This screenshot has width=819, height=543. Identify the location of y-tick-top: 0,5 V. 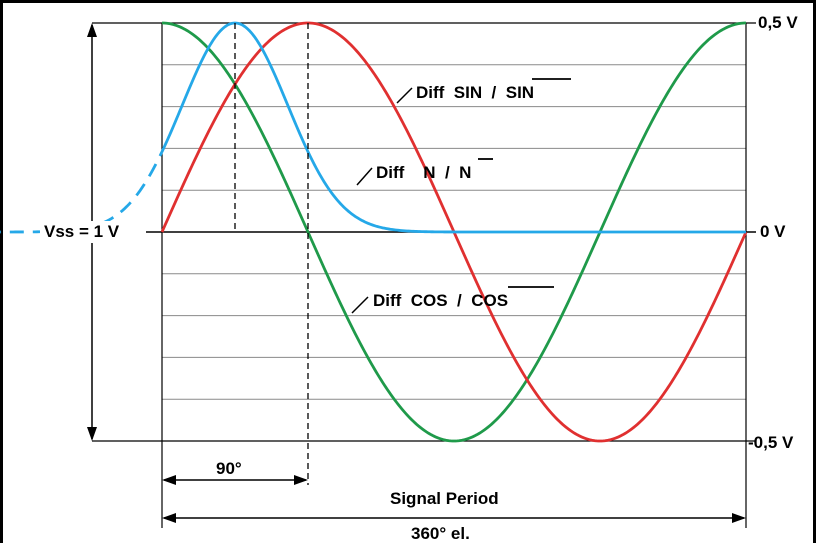
(778, 22).